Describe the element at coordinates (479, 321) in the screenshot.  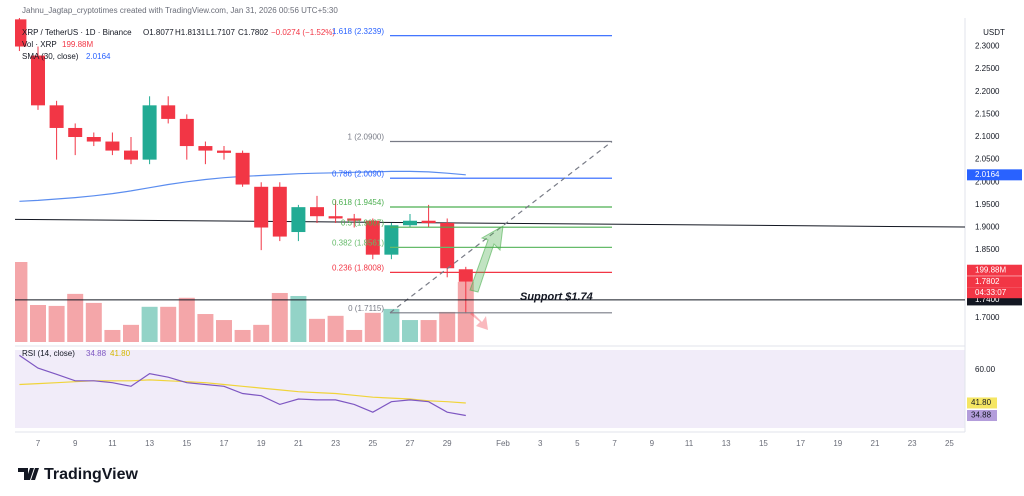
I see `down-arrow` at that location.